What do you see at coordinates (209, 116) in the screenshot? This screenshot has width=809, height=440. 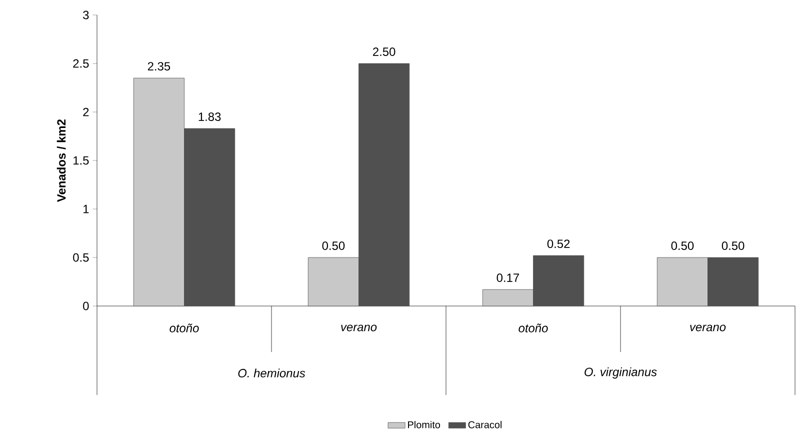 I see `data-label: 1.83` at bounding box center [209, 116].